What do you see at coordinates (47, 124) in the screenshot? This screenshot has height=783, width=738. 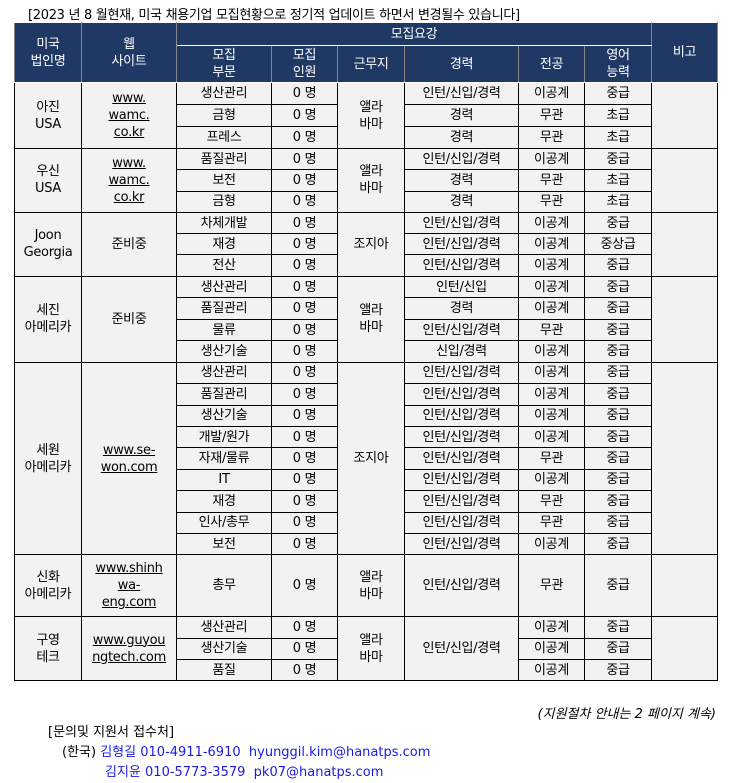 I see `text-line: USA` at bounding box center [47, 124].